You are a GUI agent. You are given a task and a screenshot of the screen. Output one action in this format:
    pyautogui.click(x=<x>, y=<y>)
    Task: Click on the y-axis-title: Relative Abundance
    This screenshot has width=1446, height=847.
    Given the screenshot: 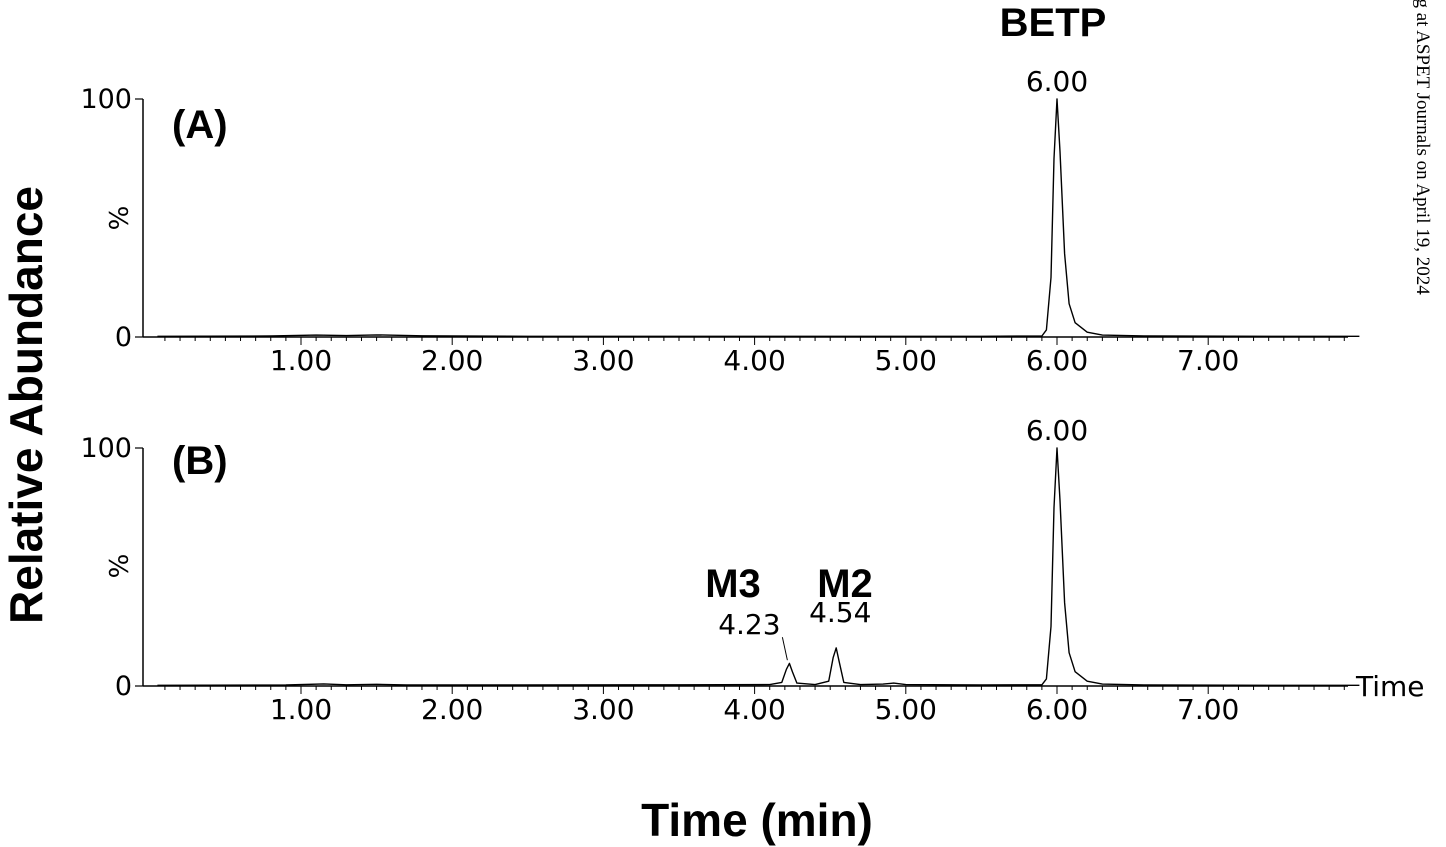 What is the action you would take?
    pyautogui.click(x=26, y=405)
    